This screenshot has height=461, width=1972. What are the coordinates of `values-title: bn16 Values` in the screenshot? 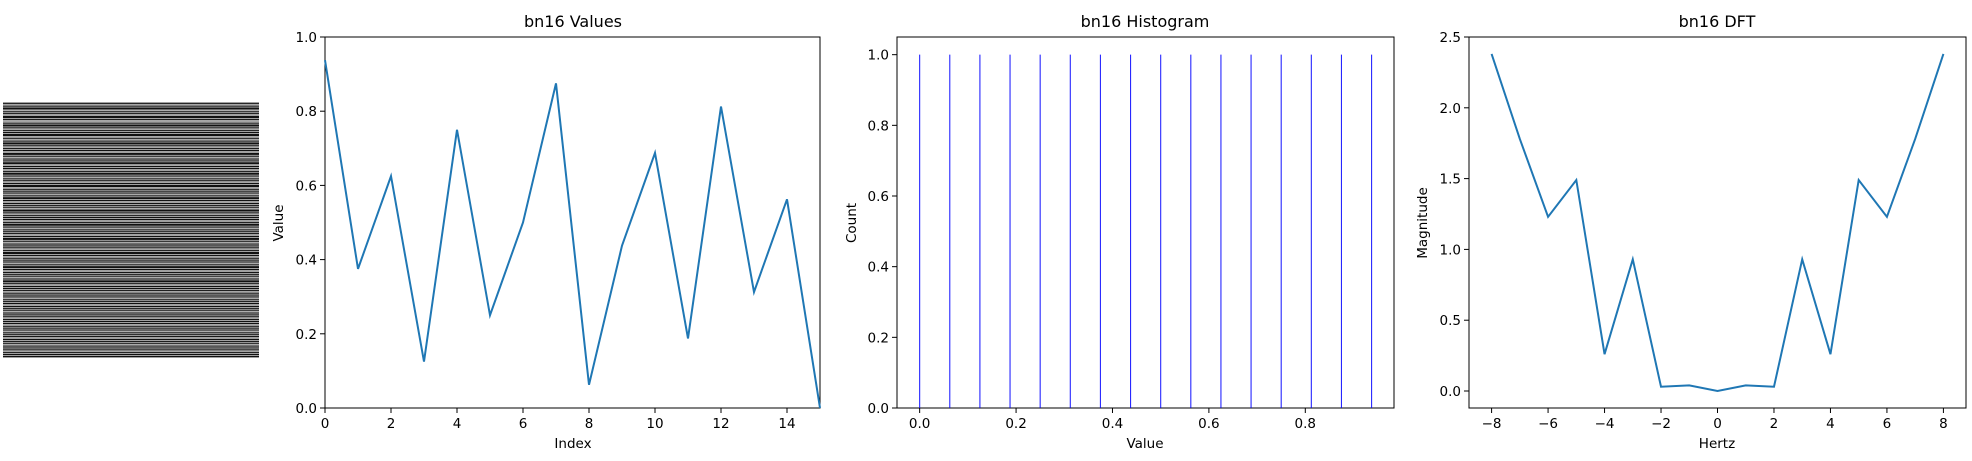 It's located at (573, 21).